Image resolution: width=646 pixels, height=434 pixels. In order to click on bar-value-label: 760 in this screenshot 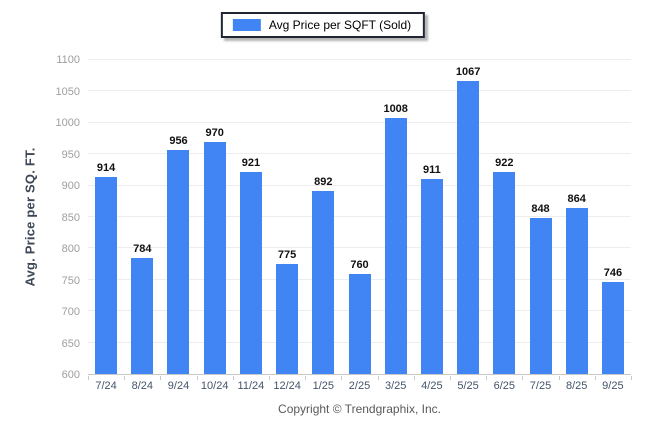, I will do `click(359, 264)`.